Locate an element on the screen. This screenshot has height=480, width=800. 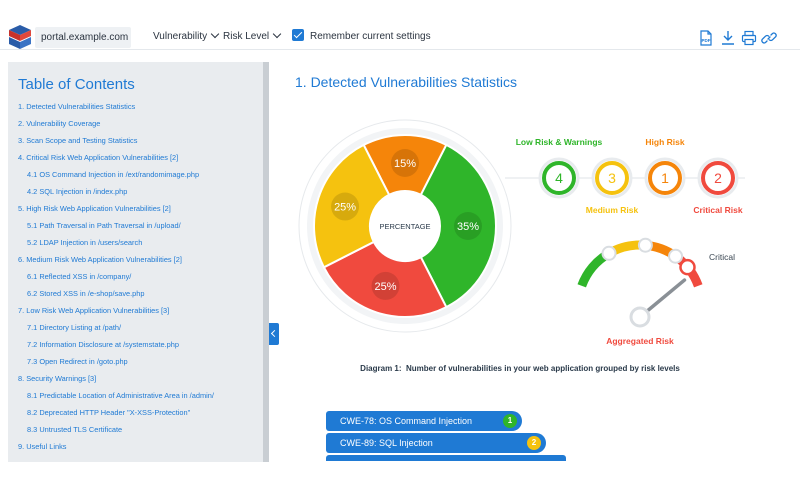
pie-outer-ring is located at coordinates (405, 226).